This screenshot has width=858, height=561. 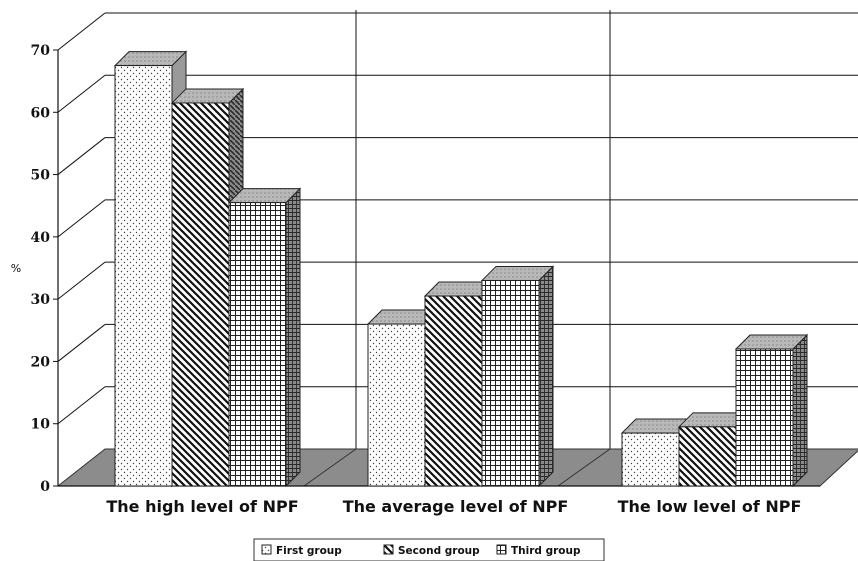 I want to click on legend: First group Second group Third group, so click(x=429, y=549).